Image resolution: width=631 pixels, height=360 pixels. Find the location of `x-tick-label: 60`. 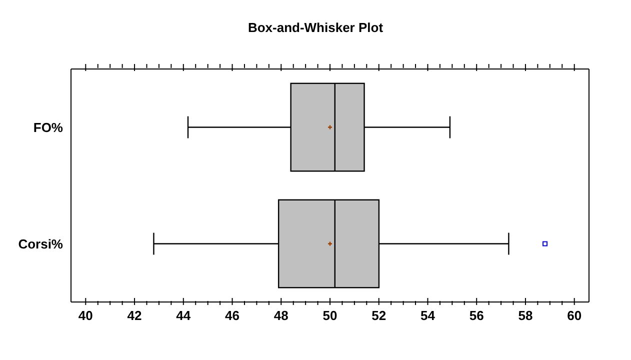

x-tick-label: 60 is located at coordinates (574, 315).